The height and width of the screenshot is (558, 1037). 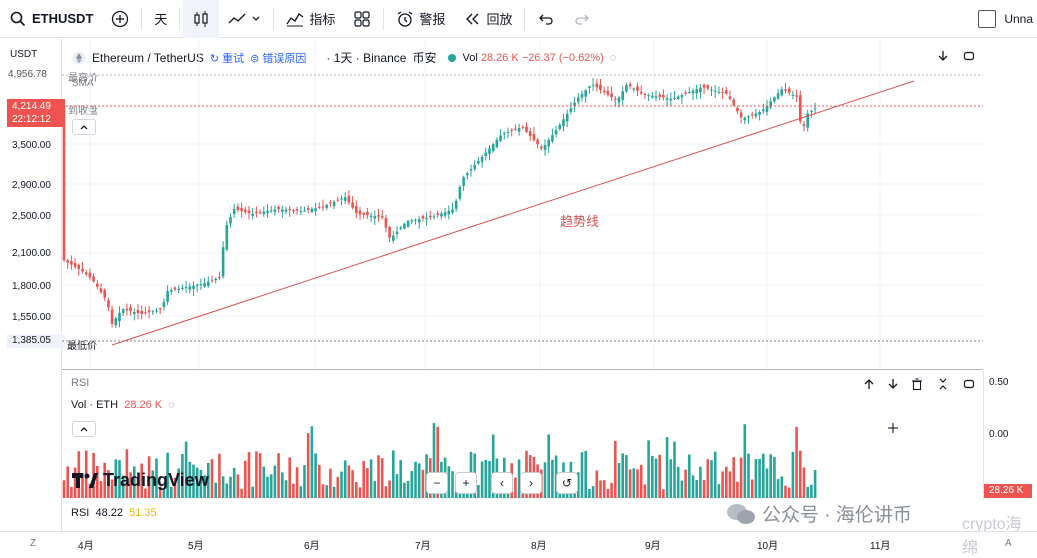 I want to click on pane-down-button, so click(x=893, y=384).